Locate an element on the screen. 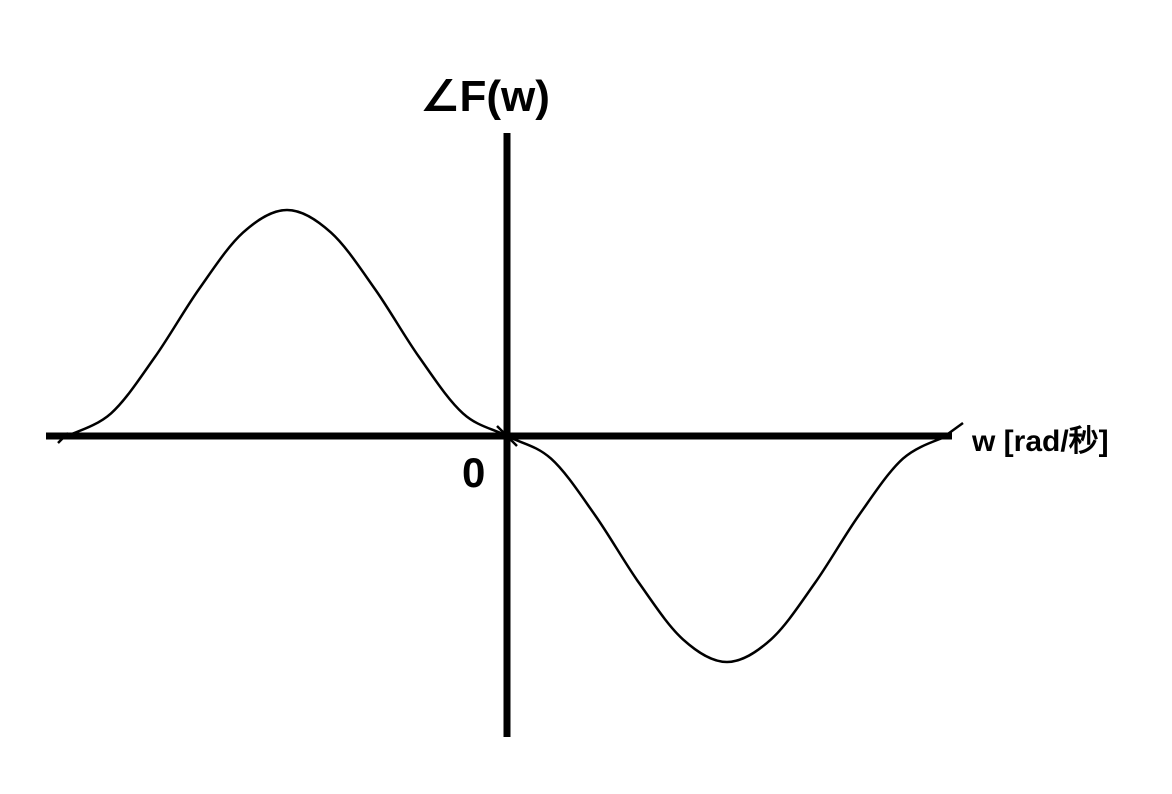  x-axis-label: w [rad/秒] is located at coordinates (1040, 441).